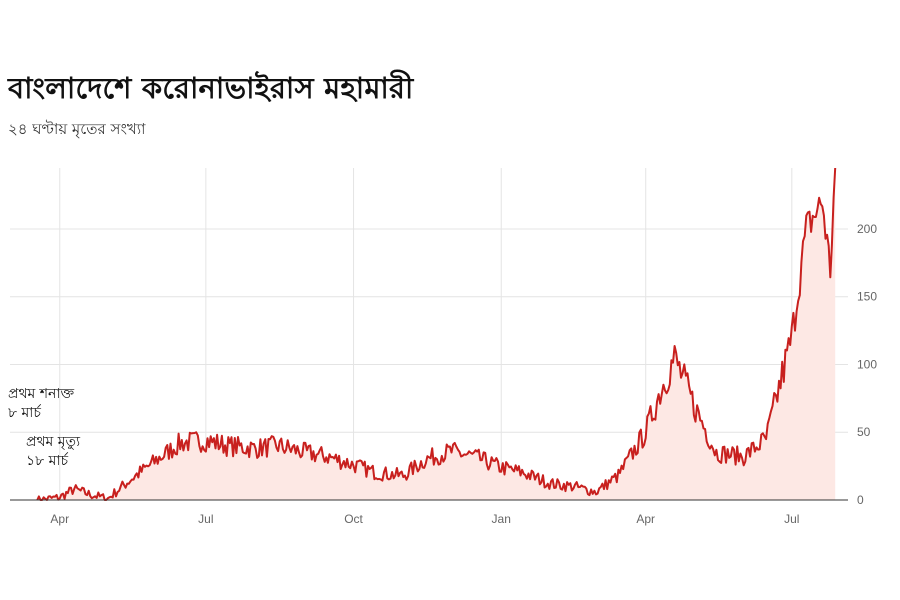  What do you see at coordinates (53, 442) in the screenshot?
I see `annotation-first-death-line1: প্রথম মৃত্যু` at bounding box center [53, 442].